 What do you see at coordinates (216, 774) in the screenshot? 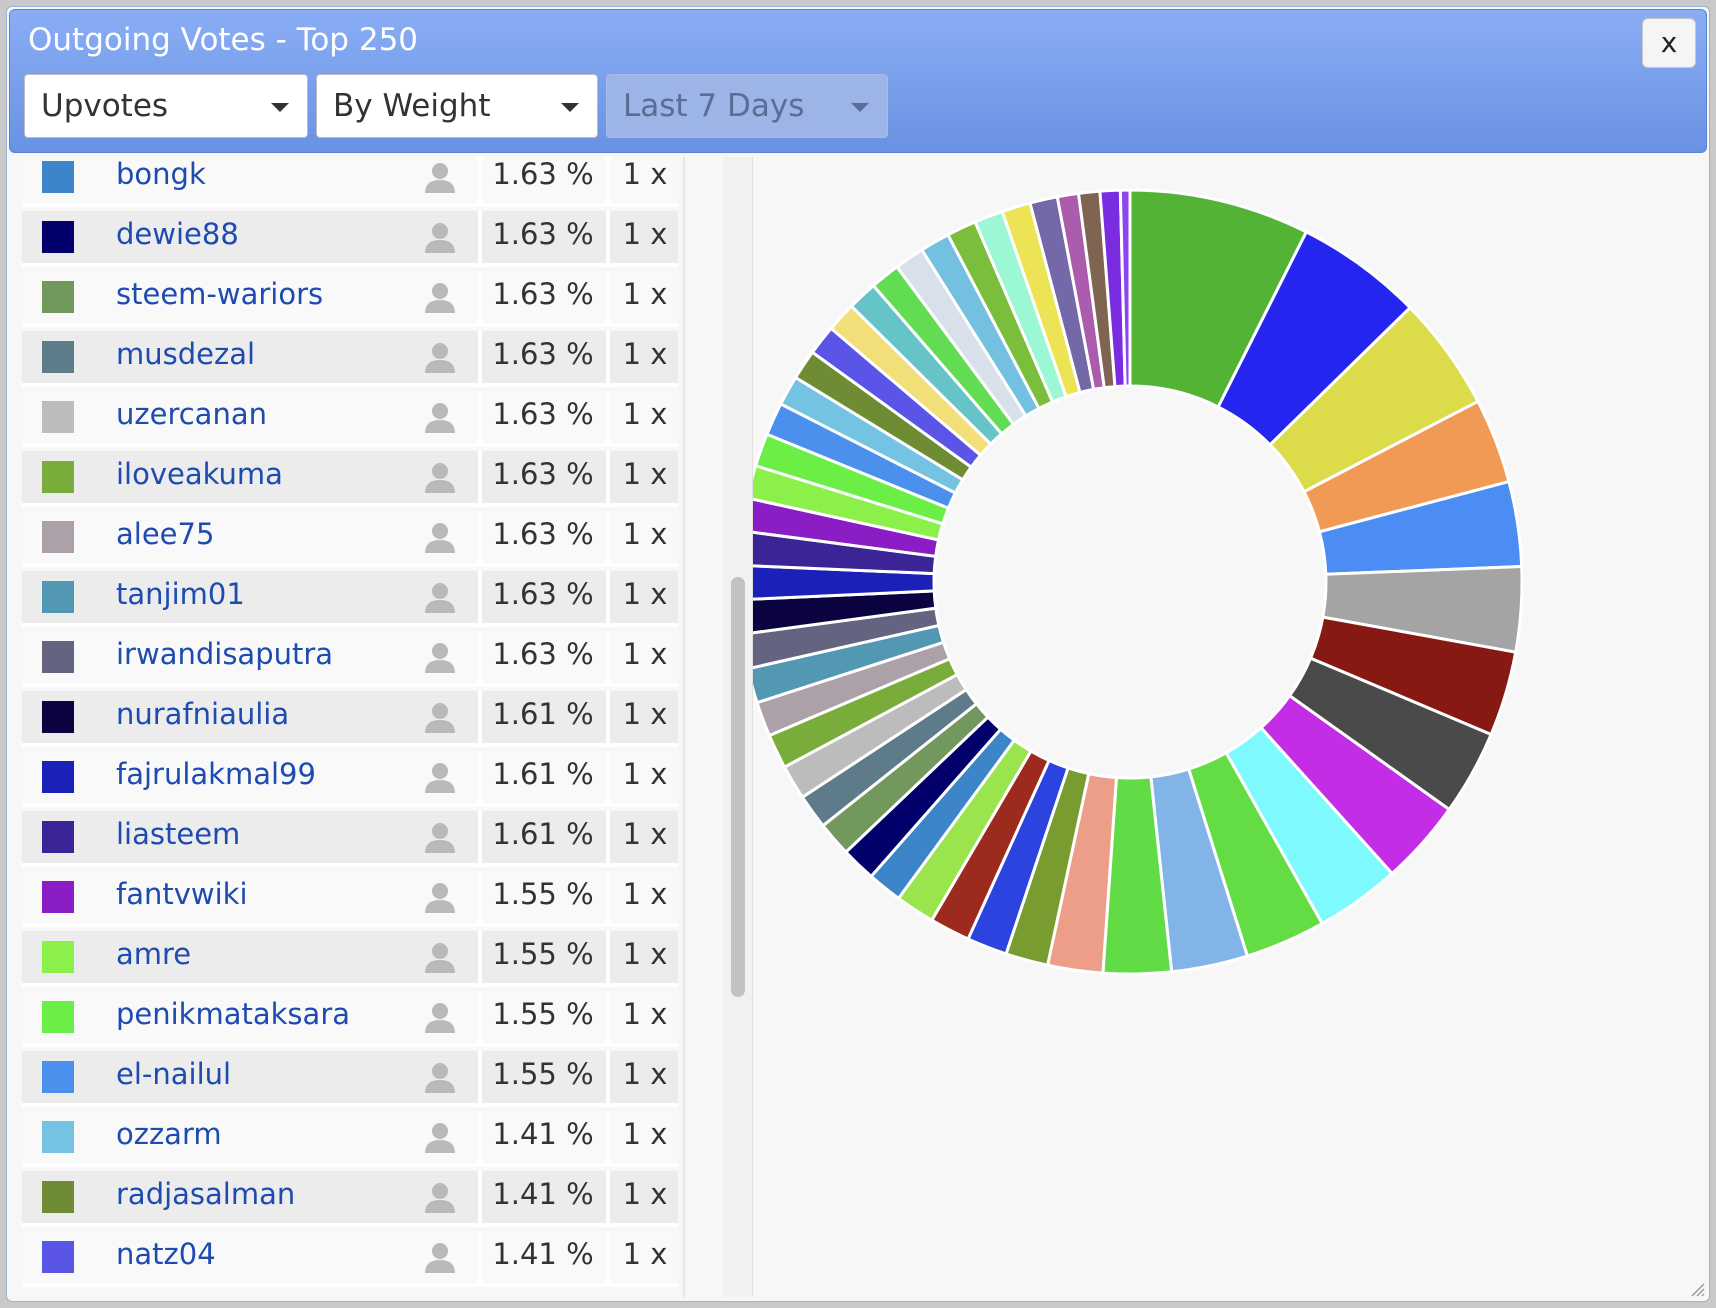
I see `voter-name-link: fajrulakmal99` at bounding box center [216, 774].